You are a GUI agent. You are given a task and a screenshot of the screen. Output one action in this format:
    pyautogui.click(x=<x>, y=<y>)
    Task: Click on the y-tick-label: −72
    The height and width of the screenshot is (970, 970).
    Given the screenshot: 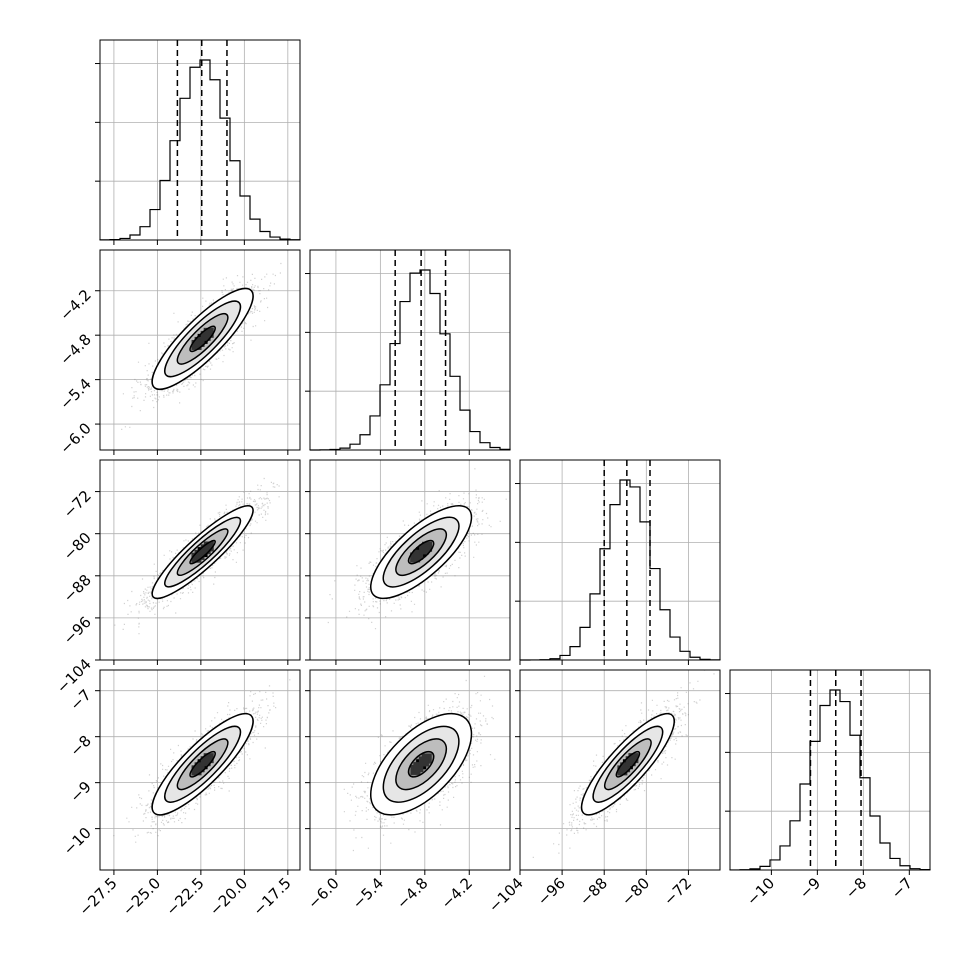 What is the action you would take?
    pyautogui.click(x=77, y=504)
    